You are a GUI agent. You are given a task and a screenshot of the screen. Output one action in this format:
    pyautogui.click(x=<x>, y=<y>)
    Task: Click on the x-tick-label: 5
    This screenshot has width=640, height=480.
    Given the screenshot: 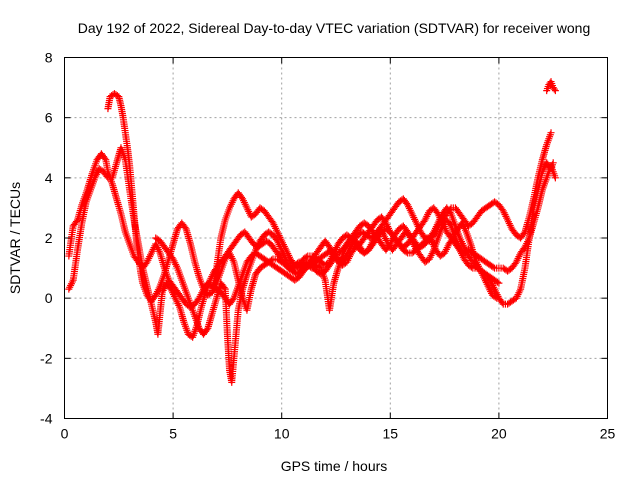 What is the action you would take?
    pyautogui.click(x=173, y=434)
    